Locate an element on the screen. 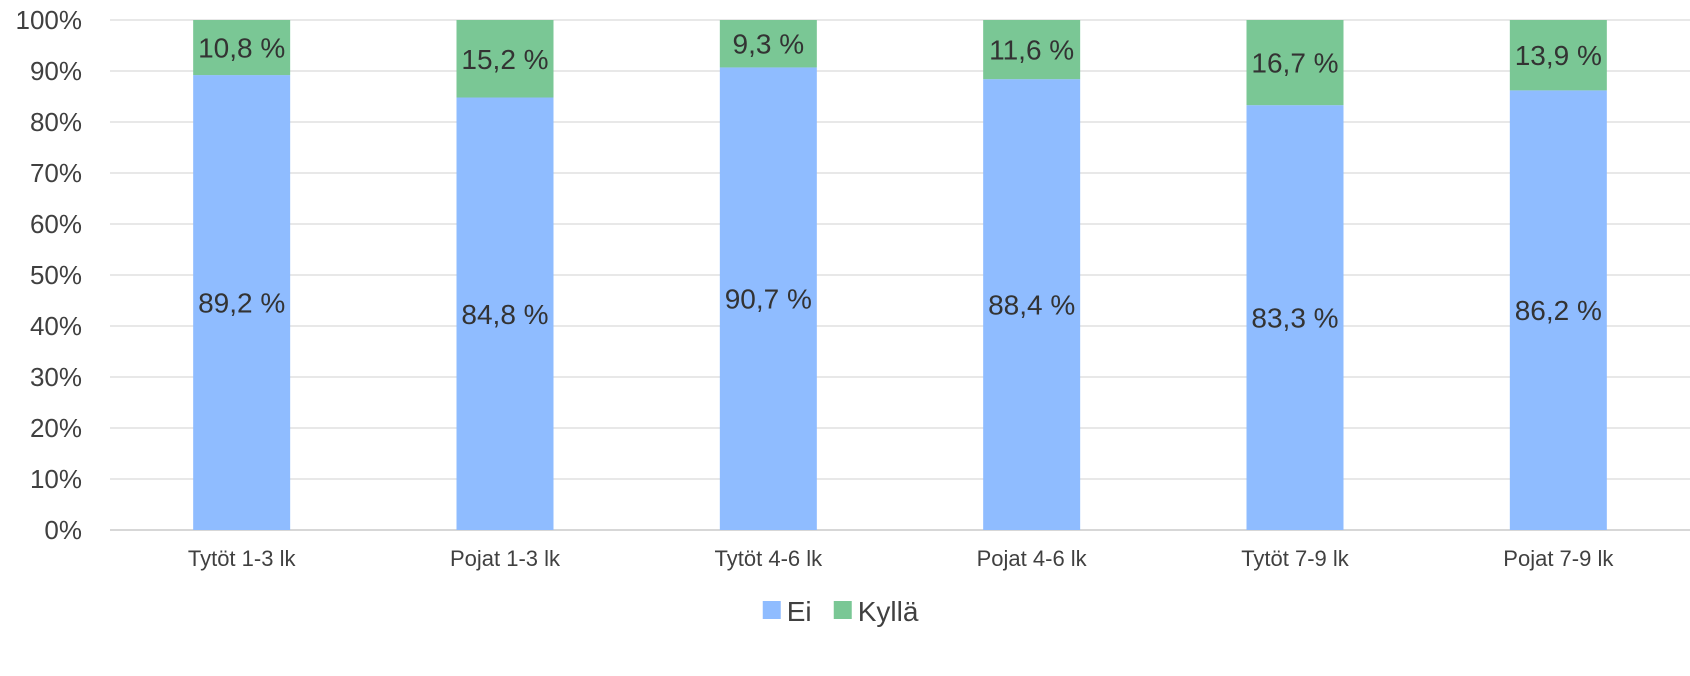 The height and width of the screenshot is (676, 1690). data-label: 86,2 % is located at coordinates (1558, 310).